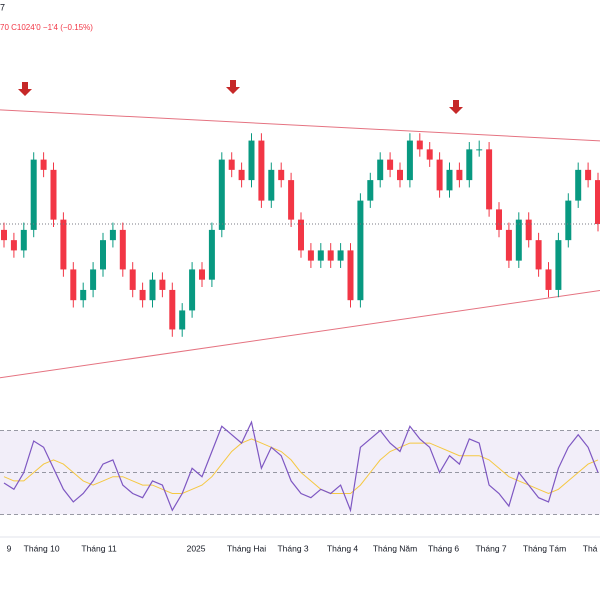 This screenshot has width=600, height=600. What do you see at coordinates (544, 548) in the screenshot?
I see `x-tick-label: Tháng Tám` at bounding box center [544, 548].